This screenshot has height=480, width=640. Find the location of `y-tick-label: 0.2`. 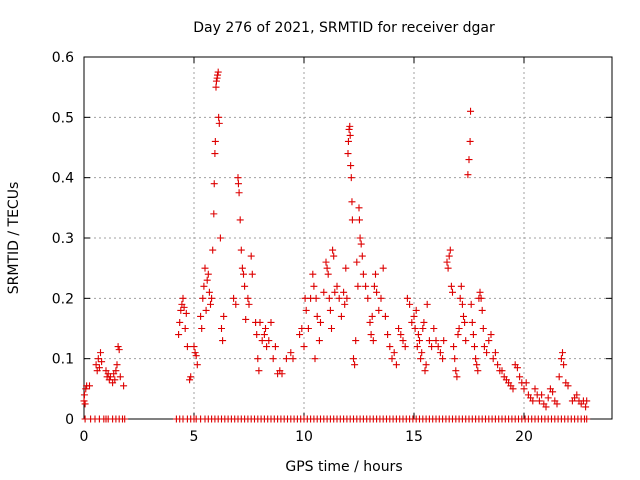

y-tick-label: 0.2 is located at coordinates (63, 299).